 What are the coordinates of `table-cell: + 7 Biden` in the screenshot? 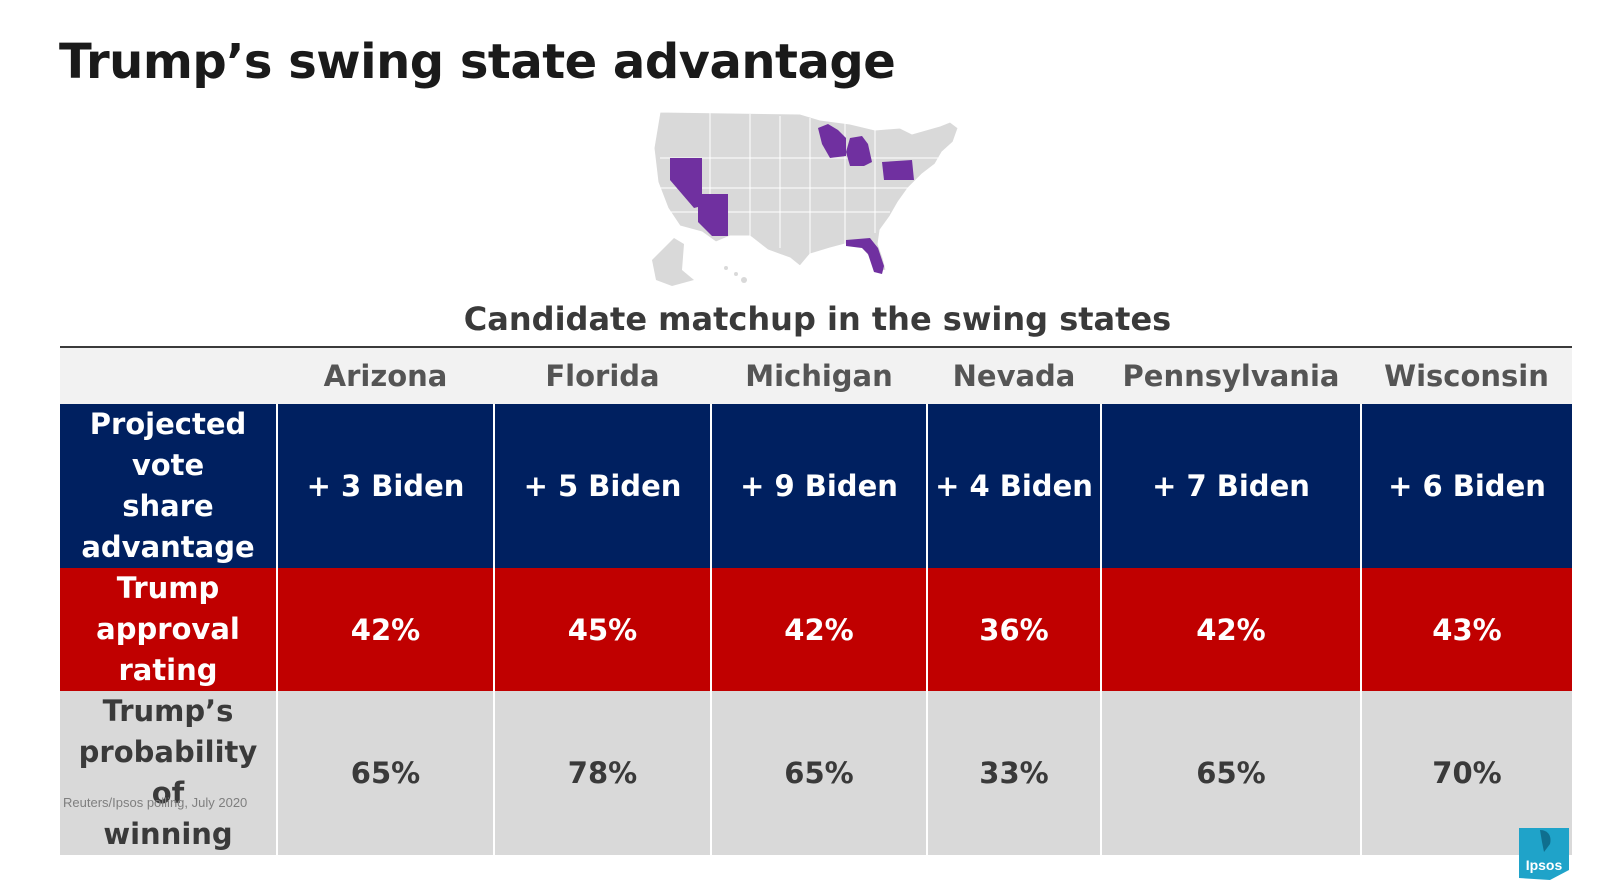 It's located at (1230, 486).